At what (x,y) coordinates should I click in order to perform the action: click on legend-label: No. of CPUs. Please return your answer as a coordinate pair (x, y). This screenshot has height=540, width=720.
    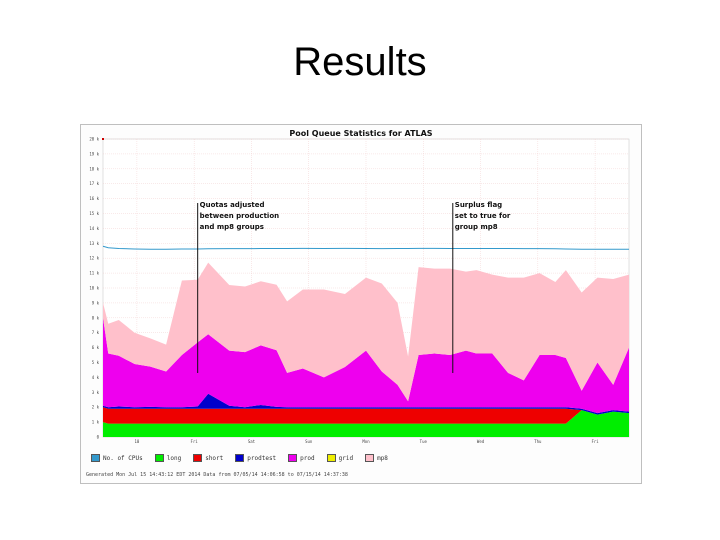
    Looking at the image, I should click on (123, 458).